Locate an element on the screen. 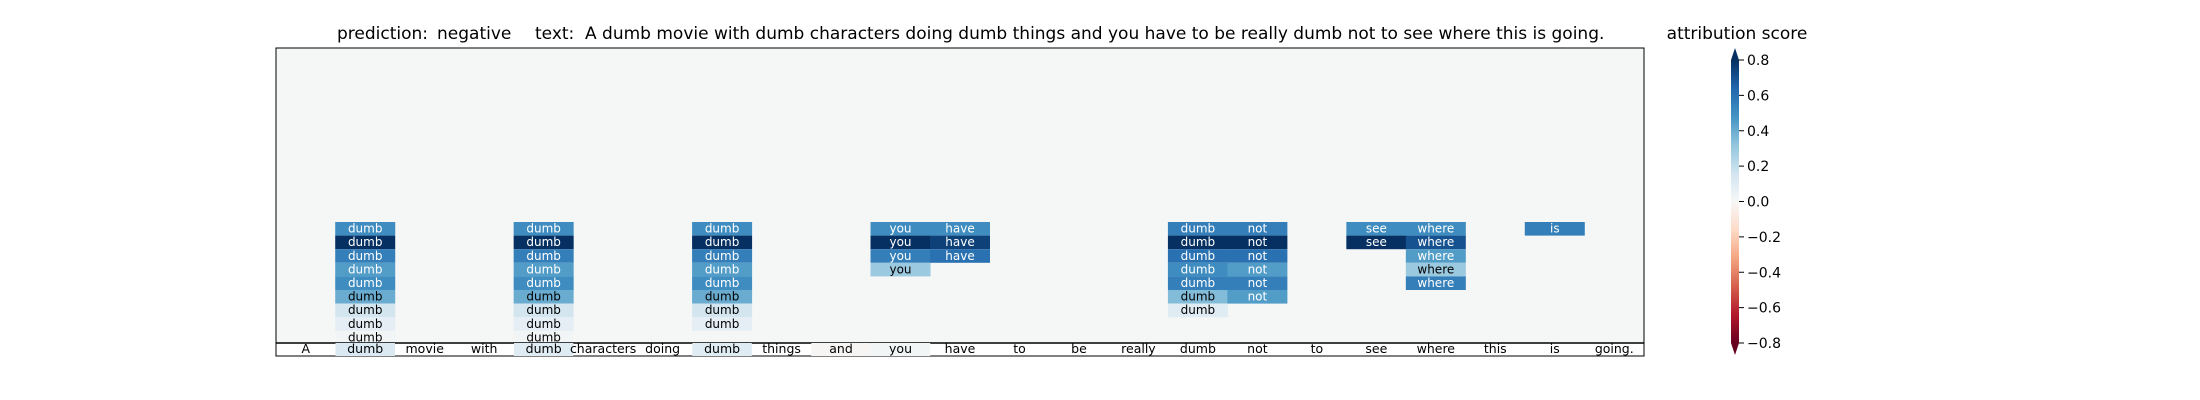 The width and height of the screenshot is (2200, 400). token-label: to is located at coordinates (1019, 348).